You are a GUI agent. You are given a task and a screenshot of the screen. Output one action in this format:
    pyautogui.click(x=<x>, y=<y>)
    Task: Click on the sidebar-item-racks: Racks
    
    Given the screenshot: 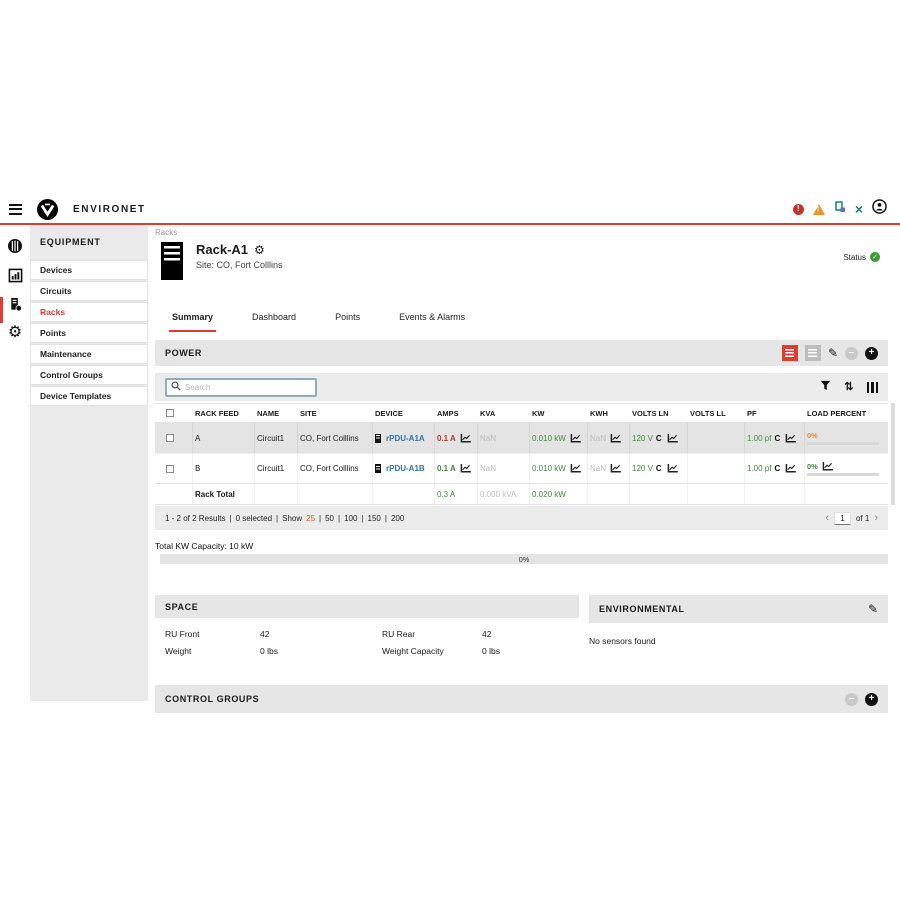 What is the action you would take?
    pyautogui.click(x=89, y=312)
    